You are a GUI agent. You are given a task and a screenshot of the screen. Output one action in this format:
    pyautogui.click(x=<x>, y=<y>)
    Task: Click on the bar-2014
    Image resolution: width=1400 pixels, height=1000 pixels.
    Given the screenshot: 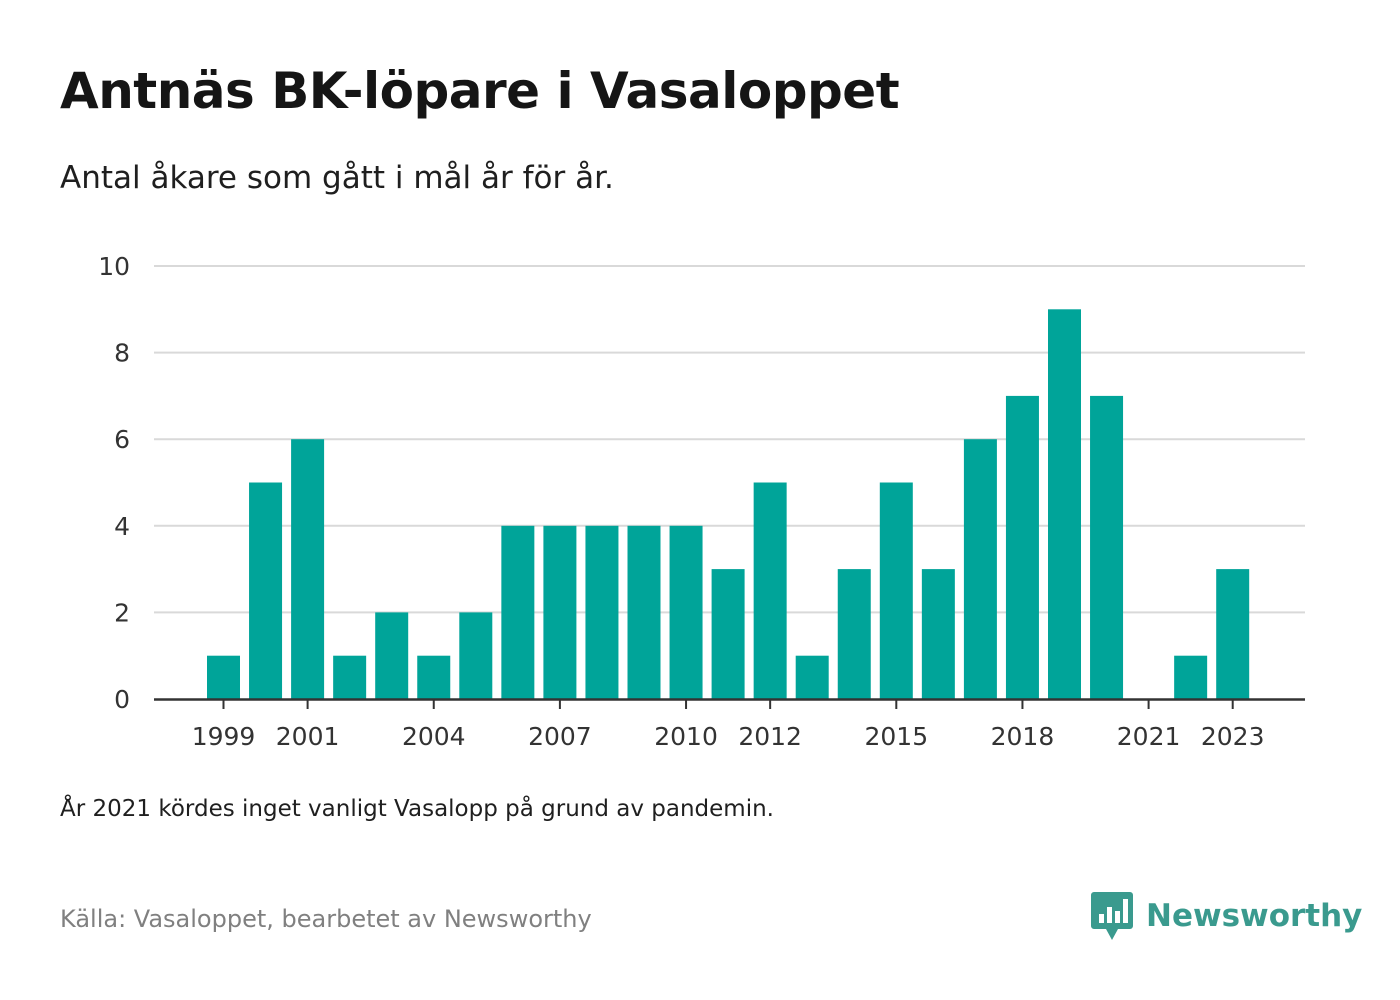 What is the action you would take?
    pyautogui.click(x=854, y=634)
    